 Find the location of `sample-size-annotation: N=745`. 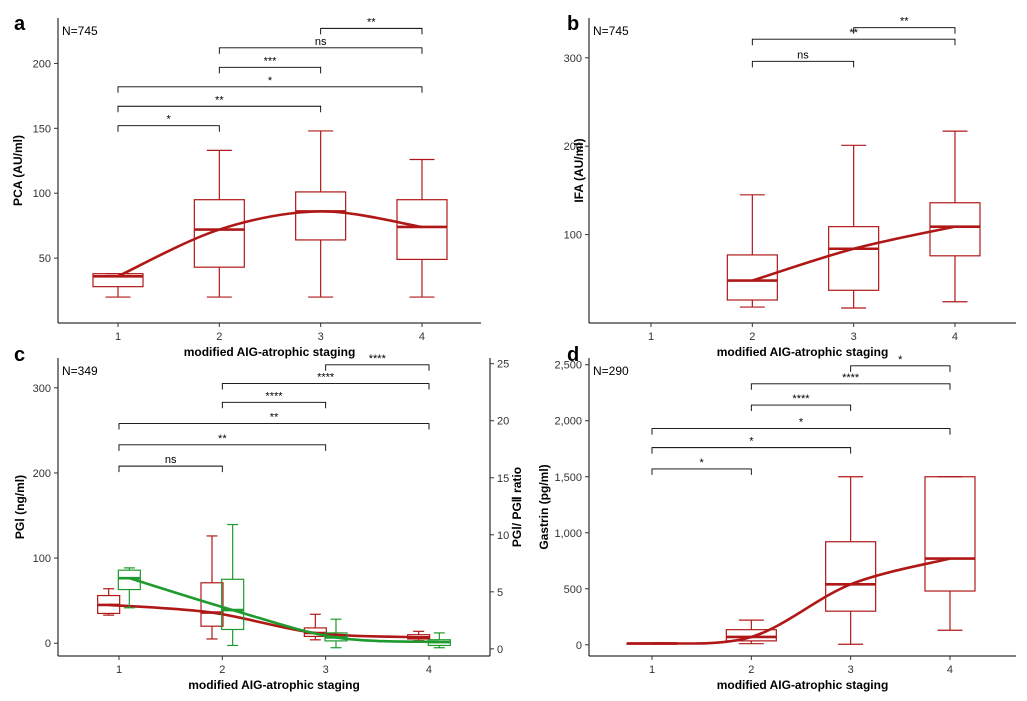

sample-size-annotation: N=745 is located at coordinates (611, 31).